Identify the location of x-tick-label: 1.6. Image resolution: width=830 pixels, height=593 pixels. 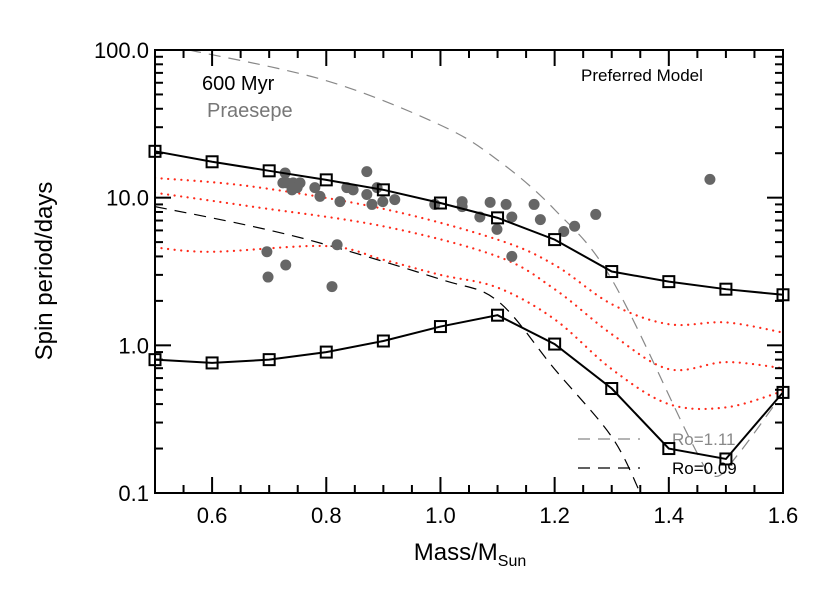
(783, 515).